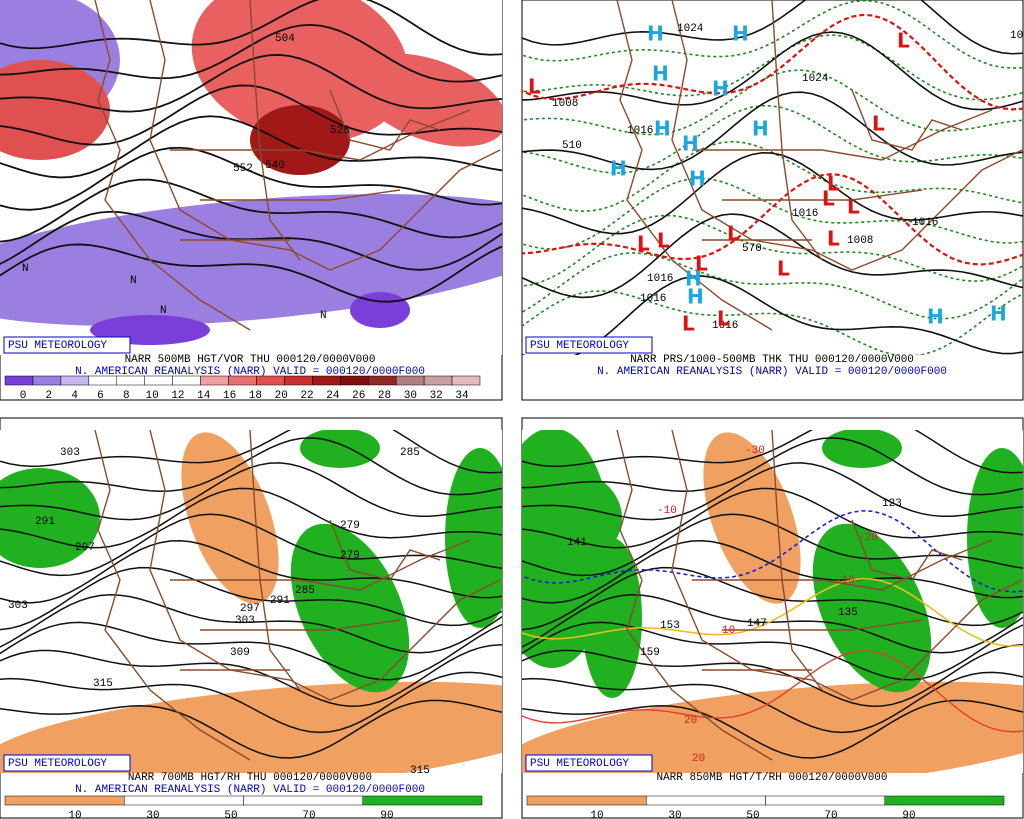  I want to click on colorbar-label: 22, so click(306, 396).